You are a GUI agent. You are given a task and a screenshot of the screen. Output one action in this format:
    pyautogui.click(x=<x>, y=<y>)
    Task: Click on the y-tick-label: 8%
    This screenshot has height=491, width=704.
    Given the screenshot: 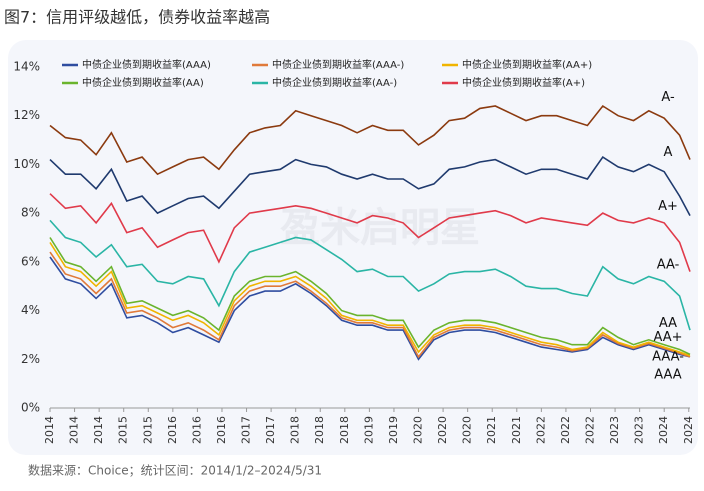 What is the action you would take?
    pyautogui.click(x=30, y=213)
    